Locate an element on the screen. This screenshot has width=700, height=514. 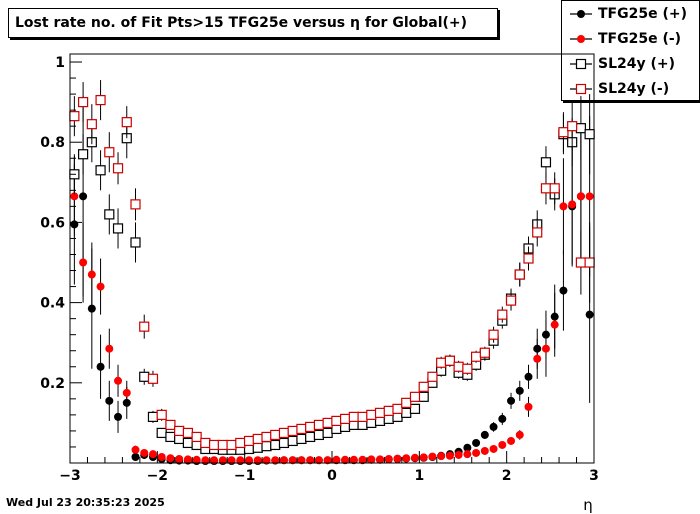
legend-entry: TFG25e (+) is located at coordinates (630, 14).